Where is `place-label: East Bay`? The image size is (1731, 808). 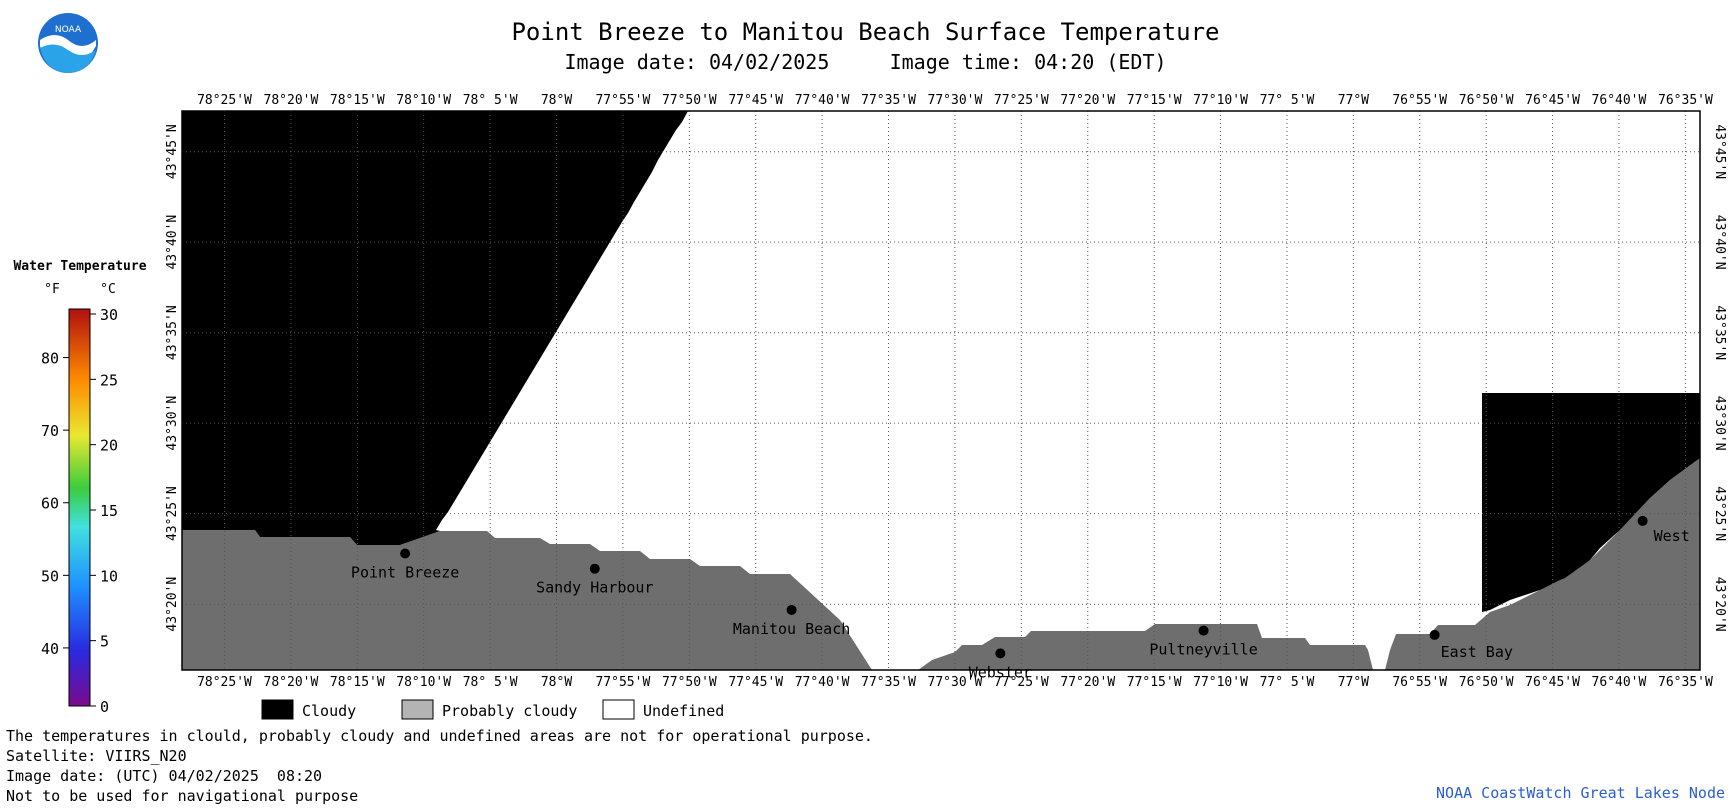
place-label: East Bay is located at coordinates (1477, 652).